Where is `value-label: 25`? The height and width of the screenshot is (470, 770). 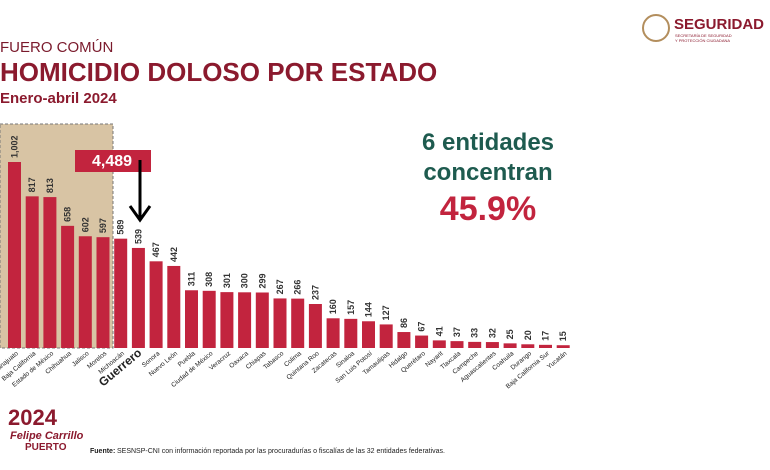
value-label: 25 is located at coordinates (510, 334).